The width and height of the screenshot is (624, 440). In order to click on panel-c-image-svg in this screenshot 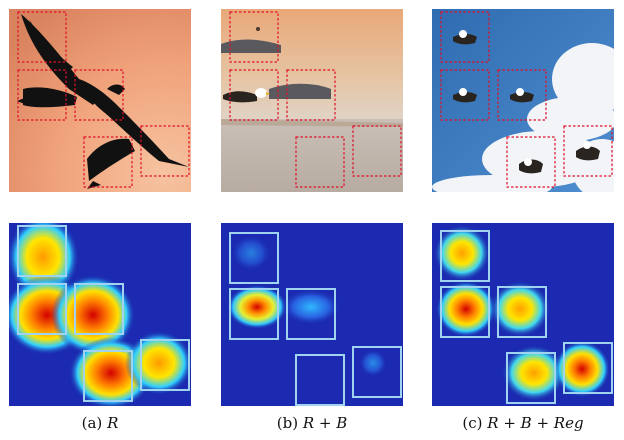, I will do `click(523, 100)`.